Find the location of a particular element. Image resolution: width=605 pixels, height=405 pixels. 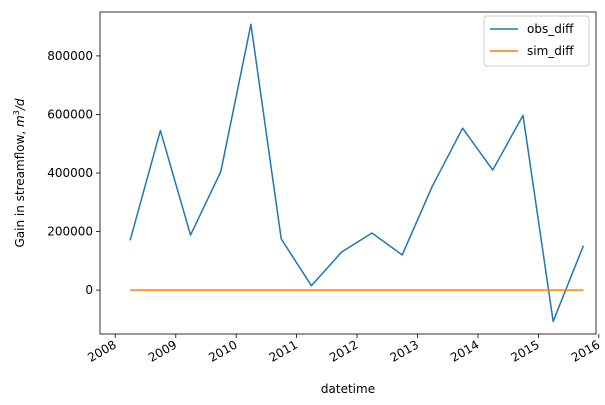

legend-label-sim-diff: sim_diff is located at coordinates (550, 51).